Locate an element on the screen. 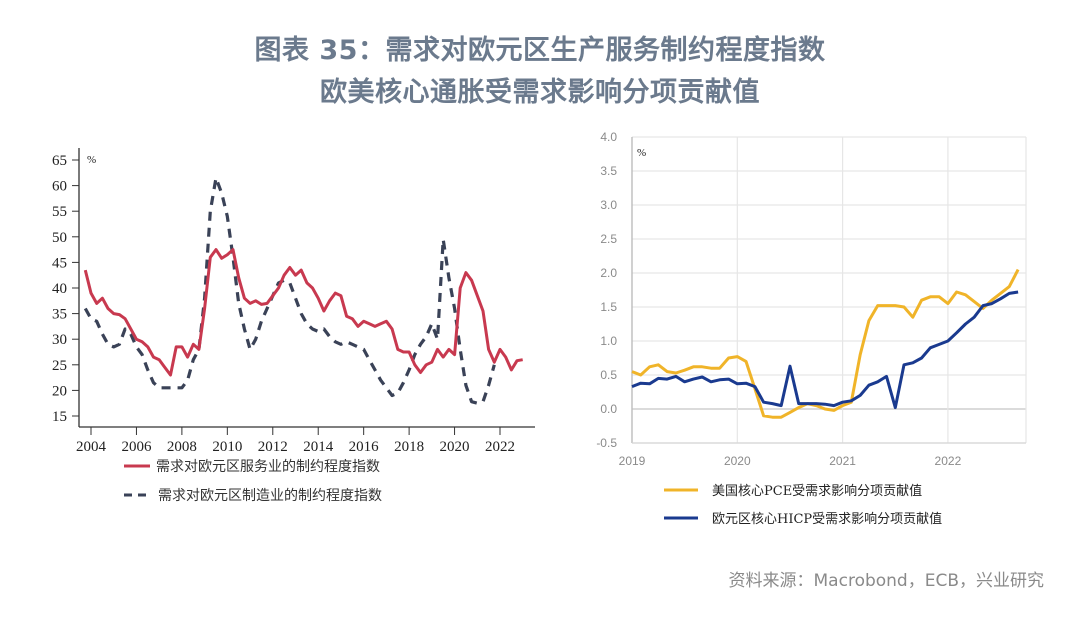  right-y-tick-label: -0.5 is located at coordinates (606, 443).